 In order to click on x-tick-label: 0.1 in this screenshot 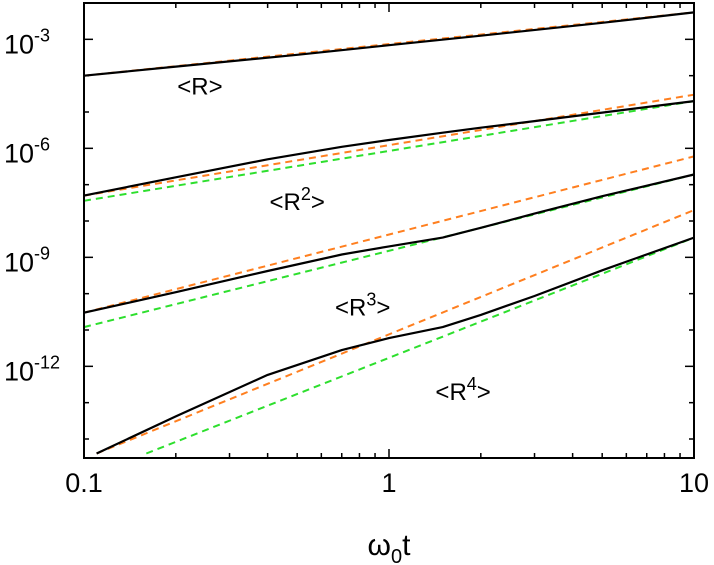, I will do `click(84, 483)`.